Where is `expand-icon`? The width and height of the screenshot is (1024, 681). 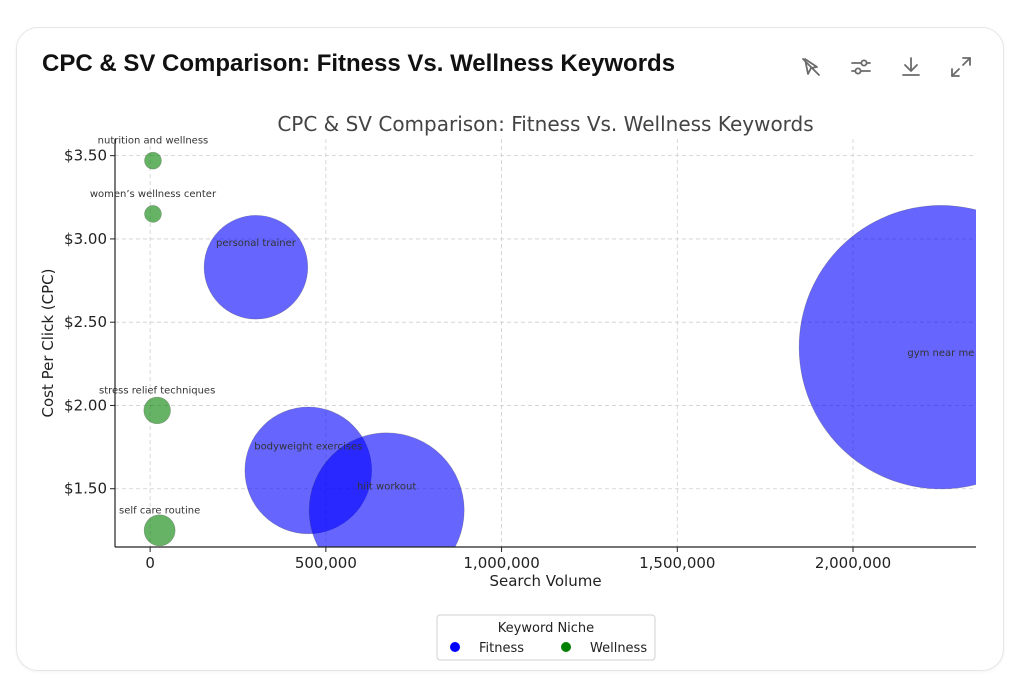 expand-icon is located at coordinates (961, 67).